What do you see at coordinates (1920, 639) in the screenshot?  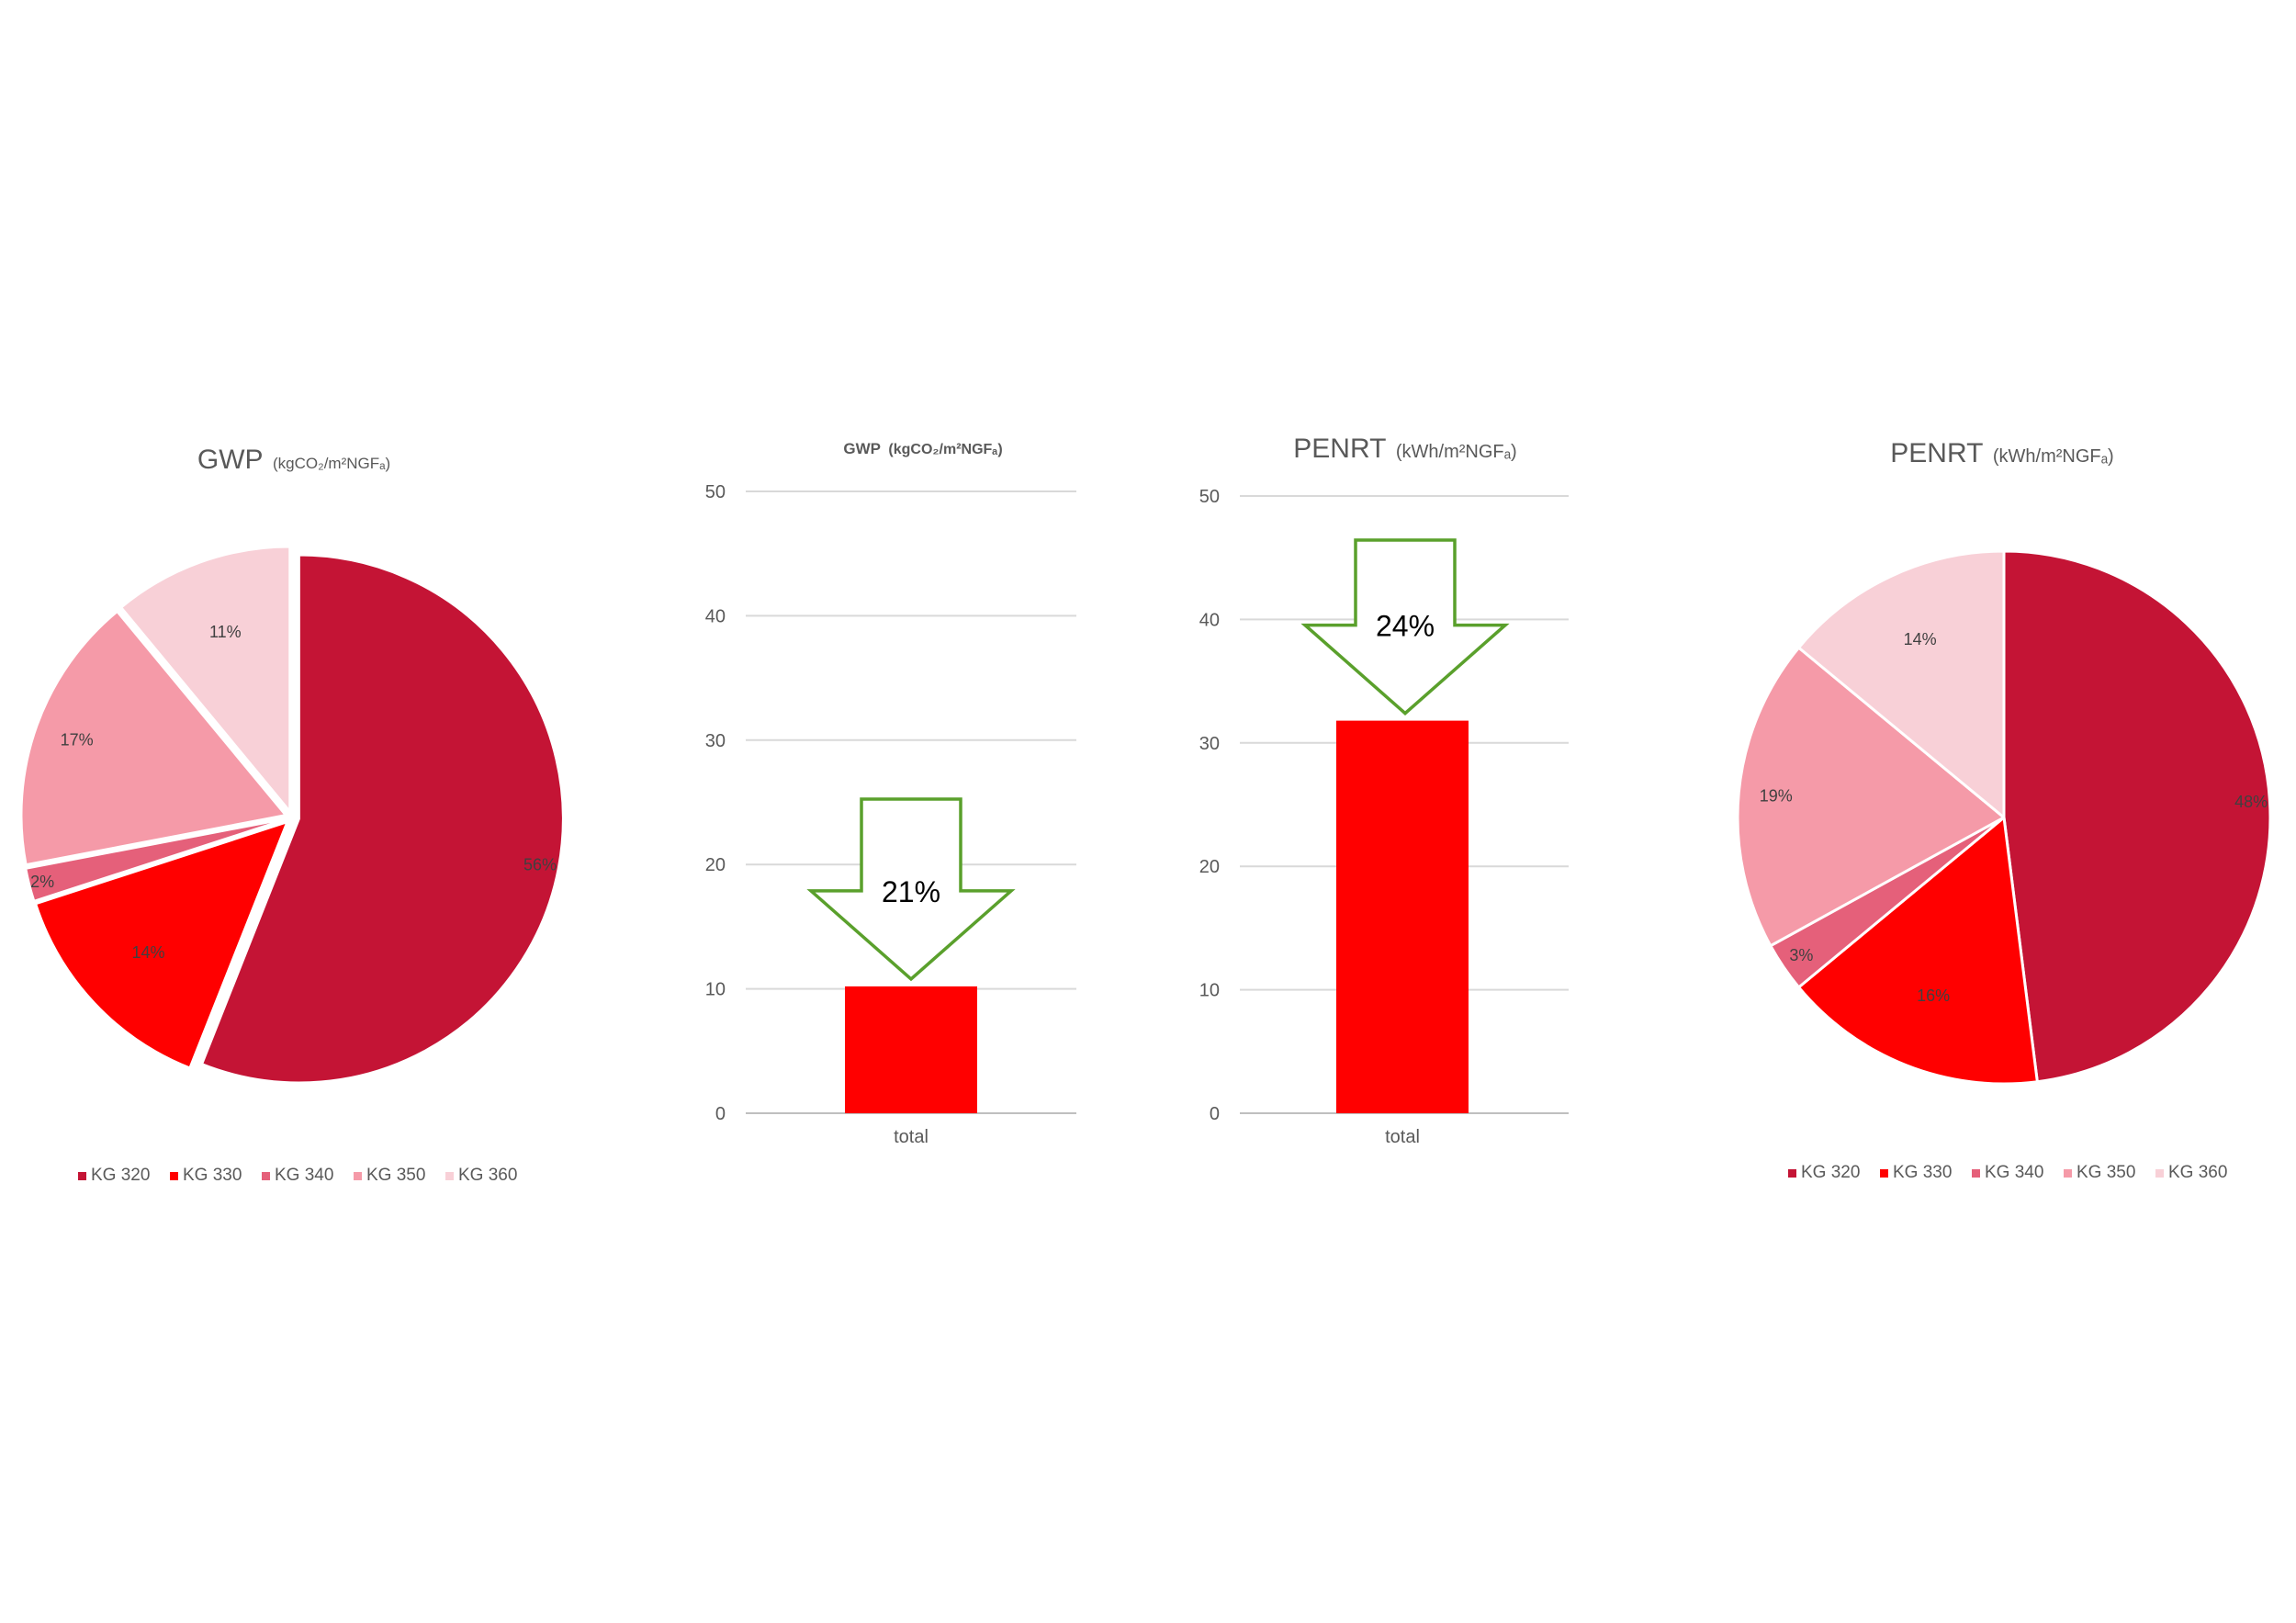 I see `pie-label-kg-360: 14%` at bounding box center [1920, 639].